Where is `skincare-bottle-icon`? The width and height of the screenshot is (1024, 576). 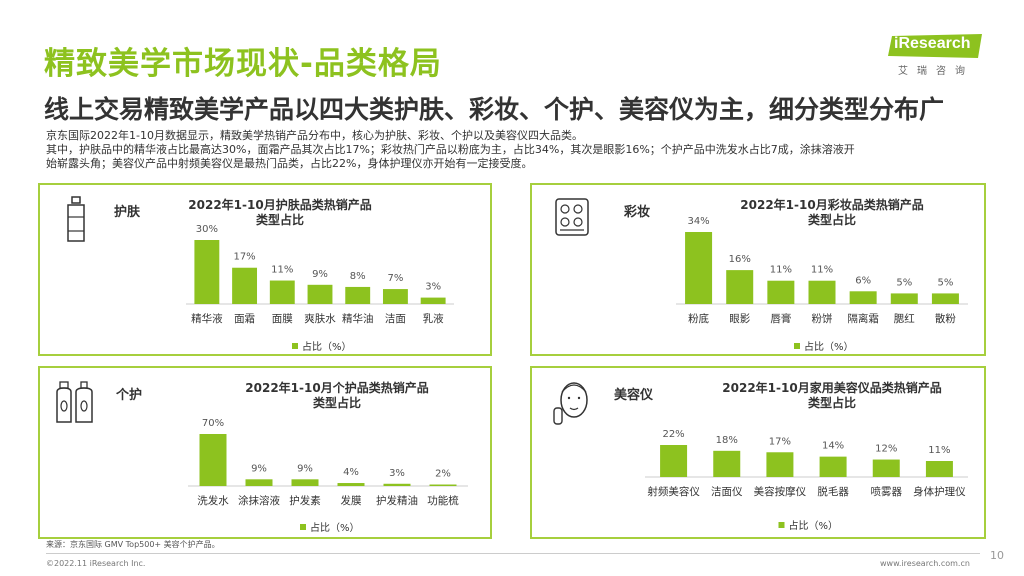 skincare-bottle-icon is located at coordinates (76, 219).